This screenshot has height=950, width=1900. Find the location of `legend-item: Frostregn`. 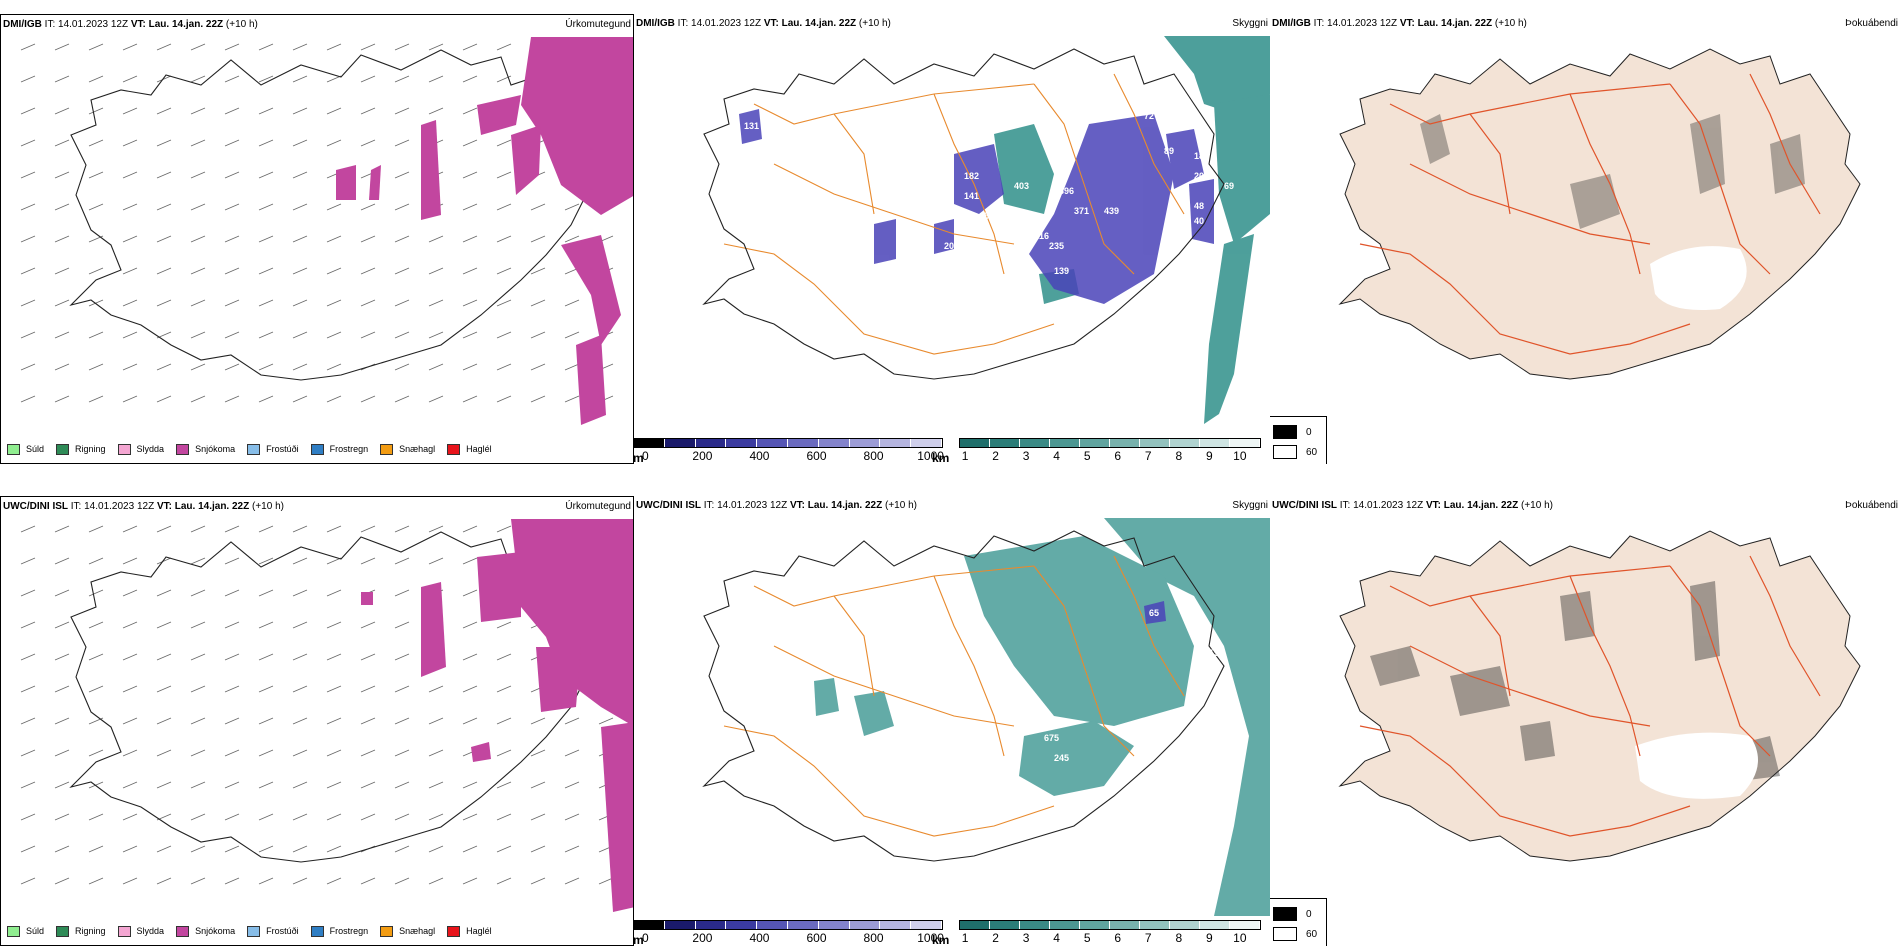

legend-item: Frostregn is located at coordinates (339, 449).